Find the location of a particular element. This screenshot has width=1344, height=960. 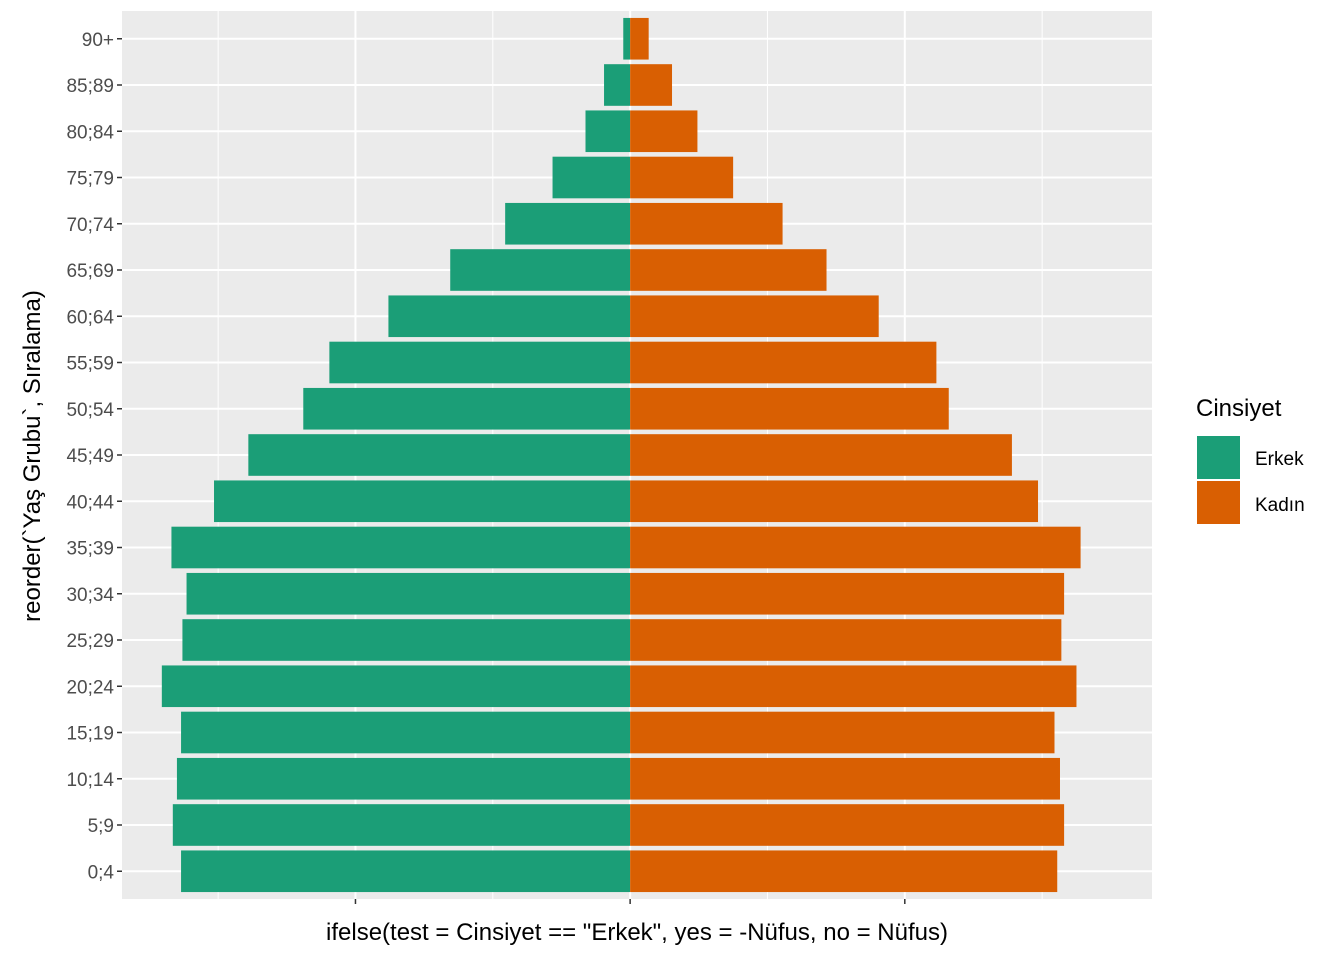

x-axis is located at coordinates (630, 901).